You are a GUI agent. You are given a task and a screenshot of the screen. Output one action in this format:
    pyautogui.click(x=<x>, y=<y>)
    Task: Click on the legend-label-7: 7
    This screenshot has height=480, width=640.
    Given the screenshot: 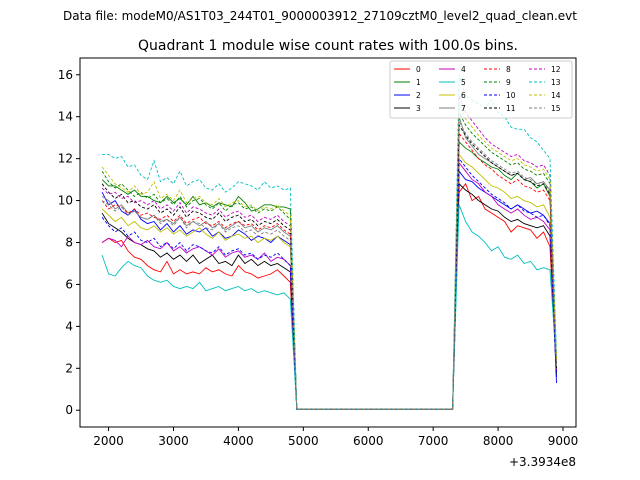 What is the action you would take?
    pyautogui.click(x=463, y=108)
    